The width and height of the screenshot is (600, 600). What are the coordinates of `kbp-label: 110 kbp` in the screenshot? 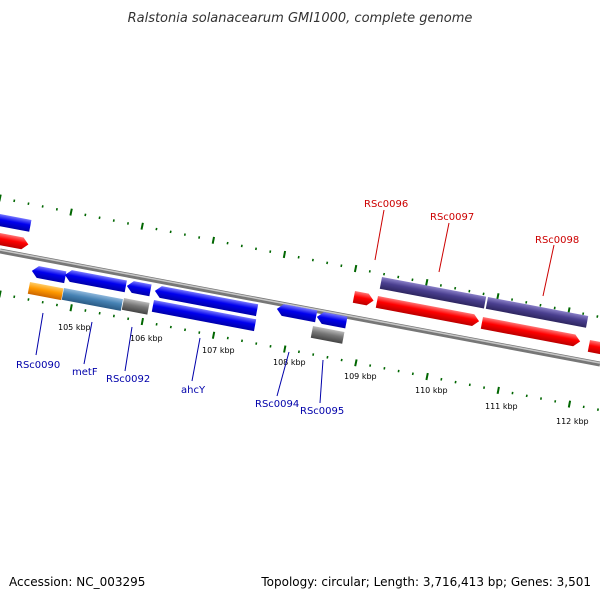 It's located at (431, 390).